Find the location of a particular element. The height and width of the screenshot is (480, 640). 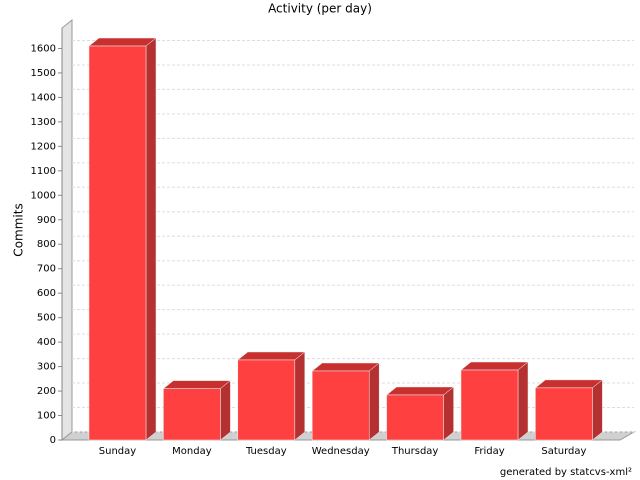

credit: generated by statcvs-xml² is located at coordinates (566, 472).